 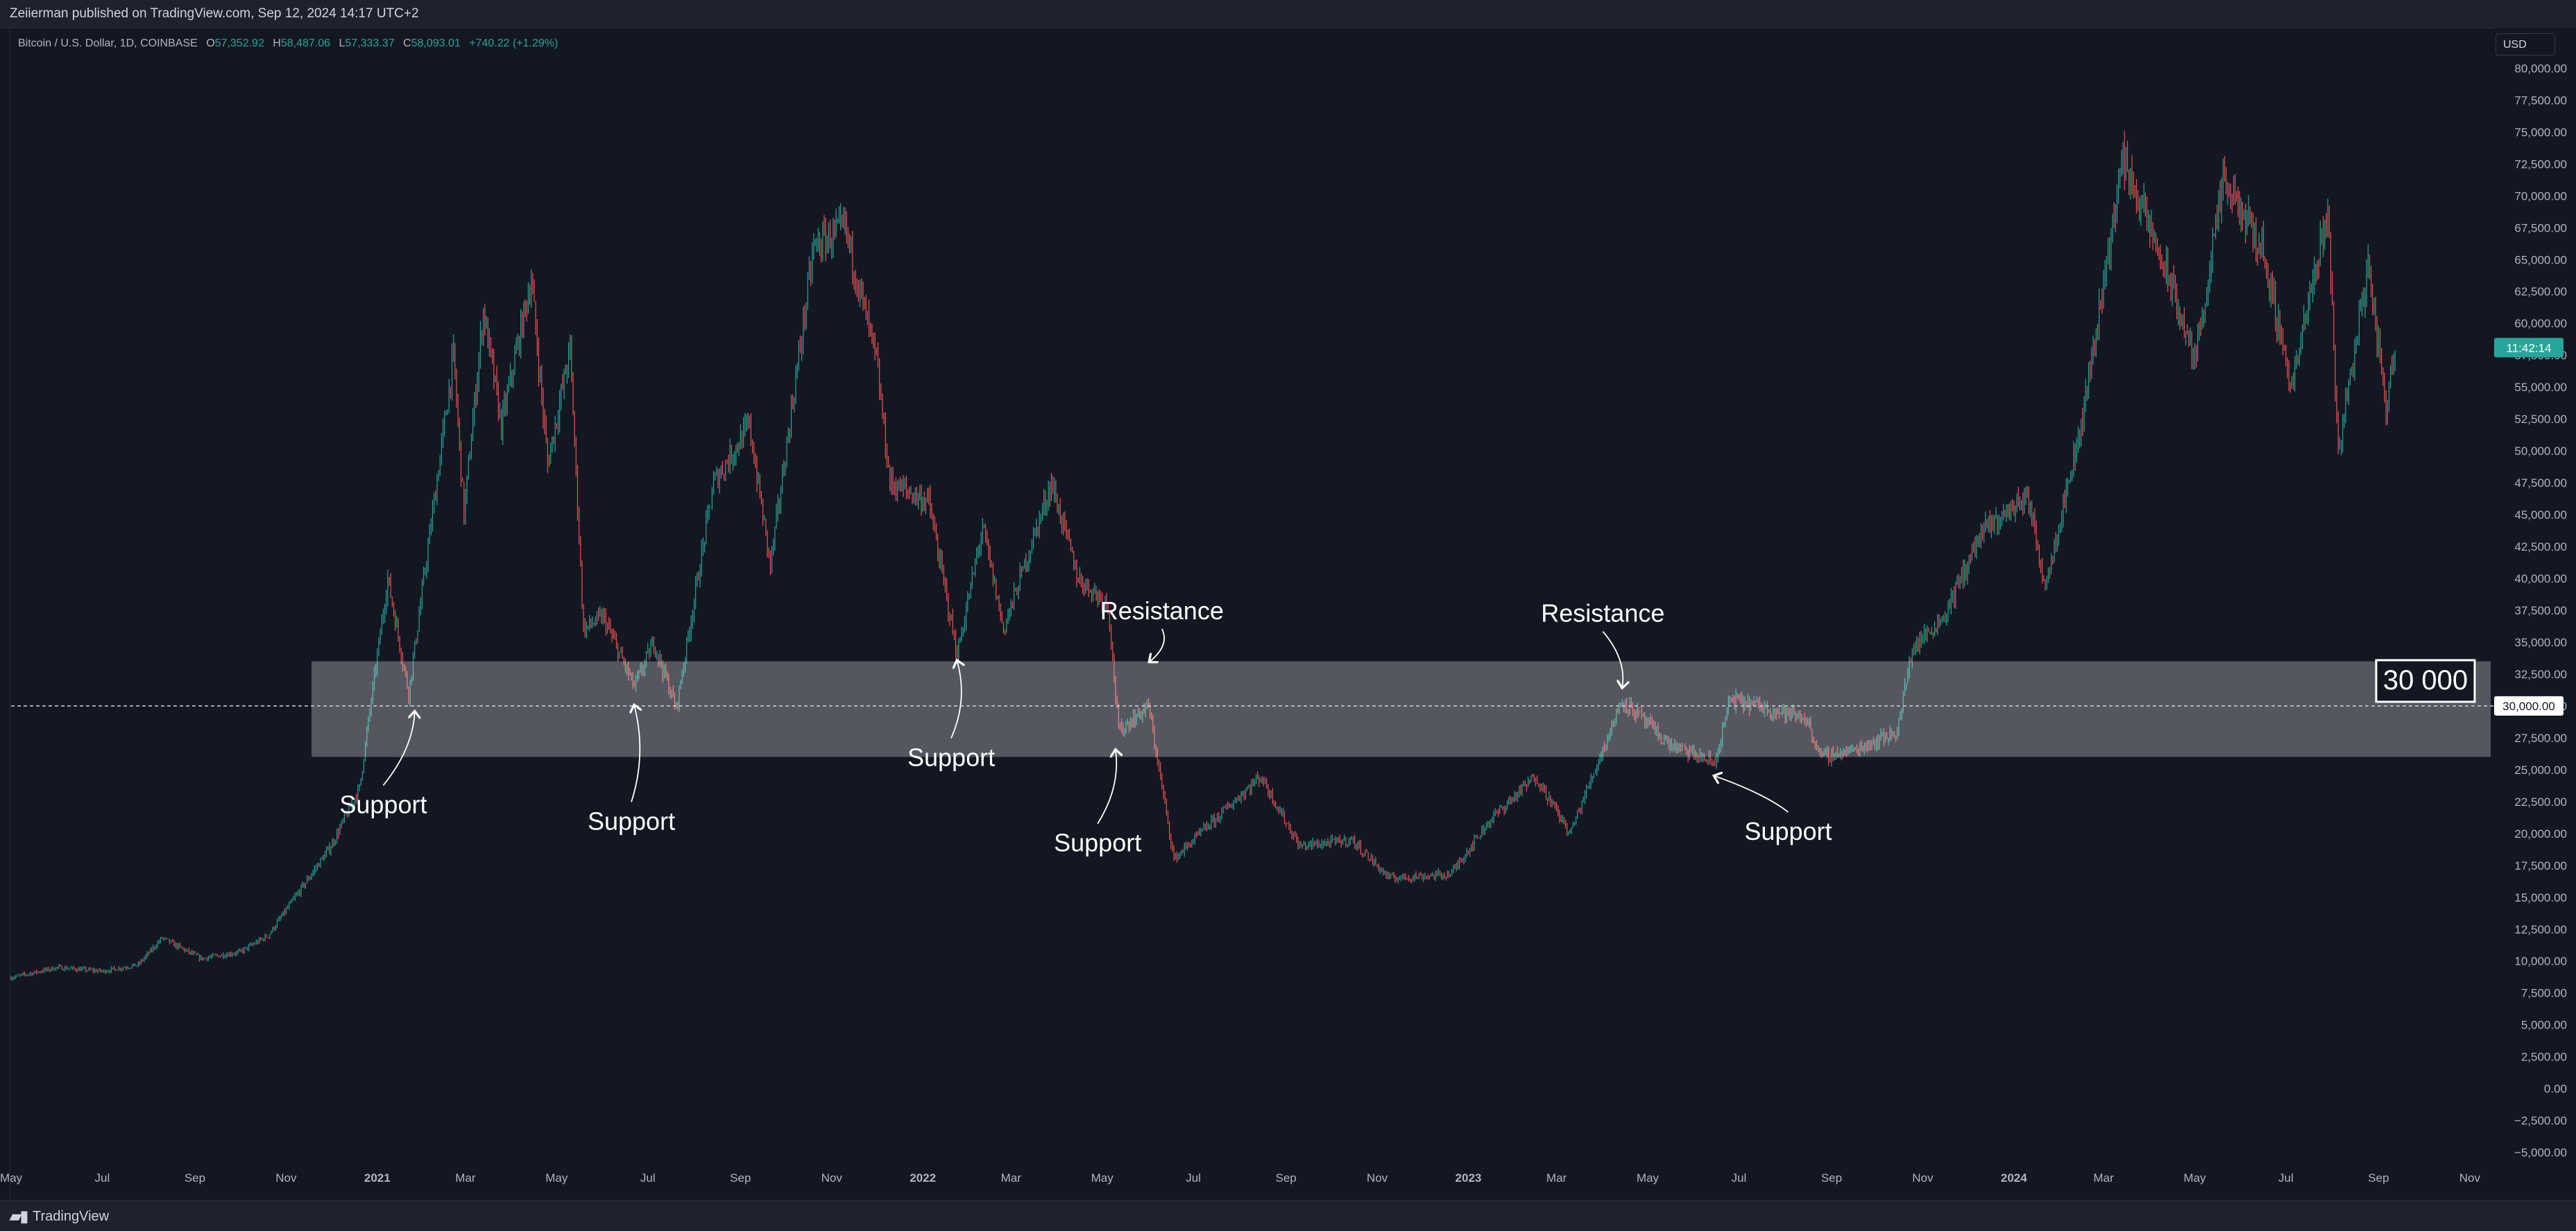 I want to click on close-value: 58,093.01, so click(x=436, y=43).